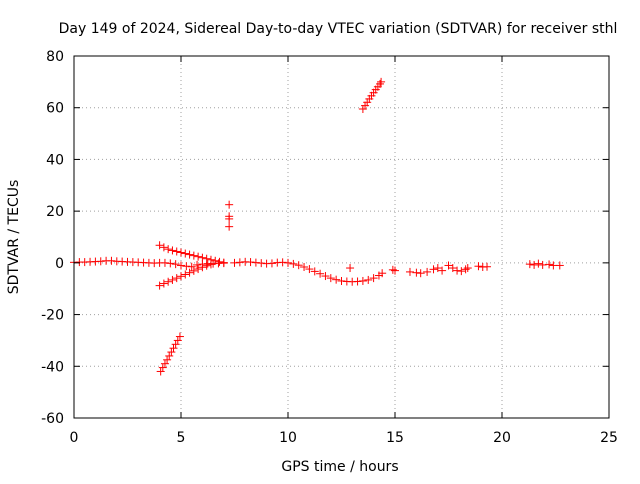 This screenshot has height=484, width=640. Describe the element at coordinates (55, 57) in the screenshot. I see `y-tick-label: 80` at that location.